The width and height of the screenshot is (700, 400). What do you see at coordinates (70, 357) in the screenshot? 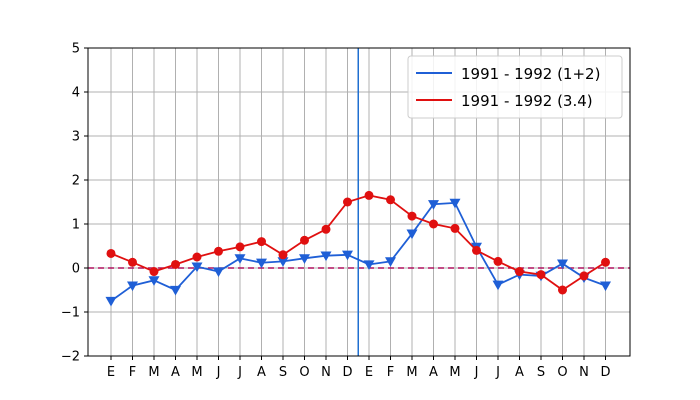
I see `y-tick-label: −2` at bounding box center [70, 357].